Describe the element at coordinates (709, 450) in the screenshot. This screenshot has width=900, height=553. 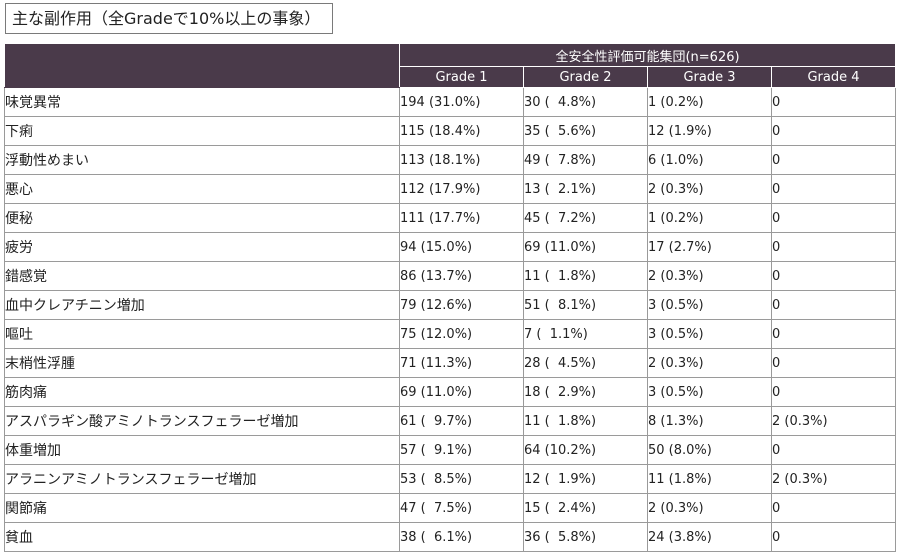
I see `grade-3-cell: 50 (8.0%)` at that location.